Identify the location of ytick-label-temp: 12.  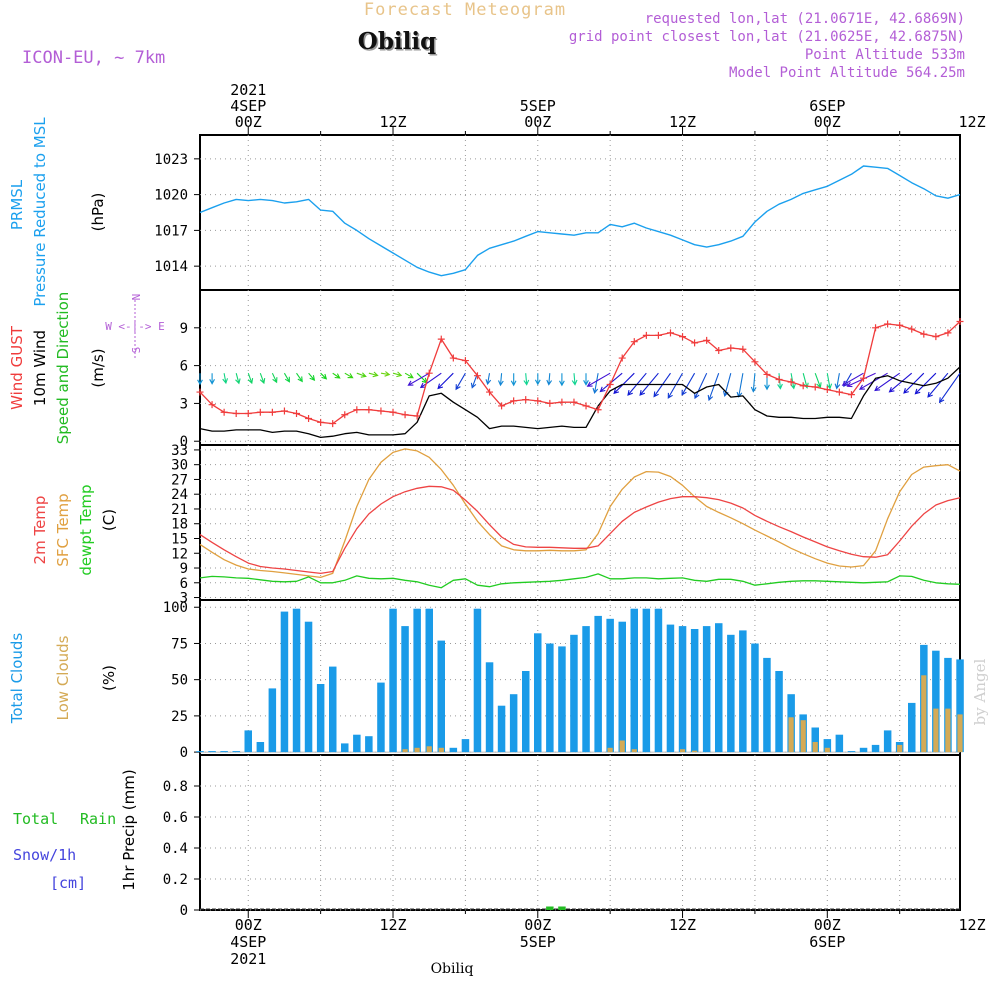
(179, 554).